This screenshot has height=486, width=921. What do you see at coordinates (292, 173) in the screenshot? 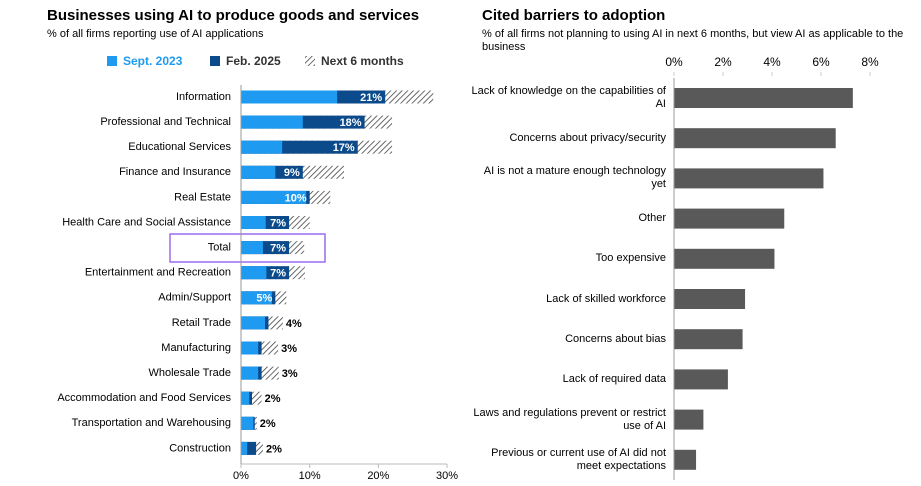
I see `value-label: 9%` at bounding box center [292, 173].